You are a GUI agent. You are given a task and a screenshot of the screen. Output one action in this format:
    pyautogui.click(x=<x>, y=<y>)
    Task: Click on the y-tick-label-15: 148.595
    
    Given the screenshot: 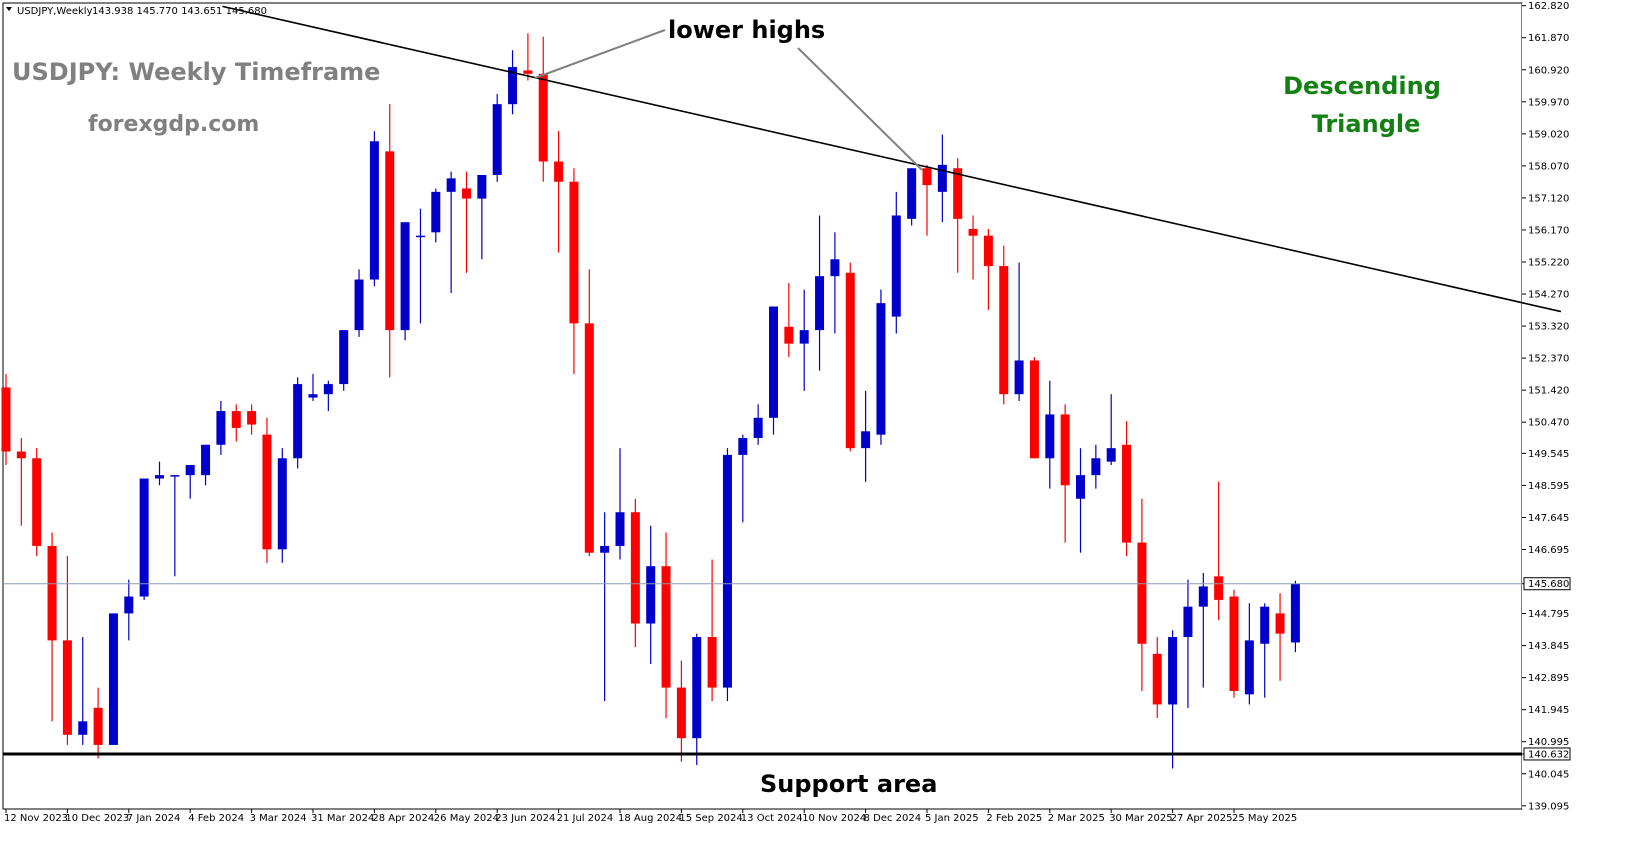 What is the action you would take?
    pyautogui.click(x=1548, y=486)
    